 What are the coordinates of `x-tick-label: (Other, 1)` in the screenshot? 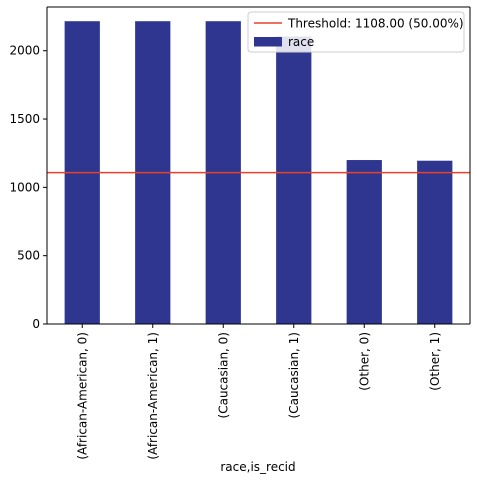 It's located at (435, 361).